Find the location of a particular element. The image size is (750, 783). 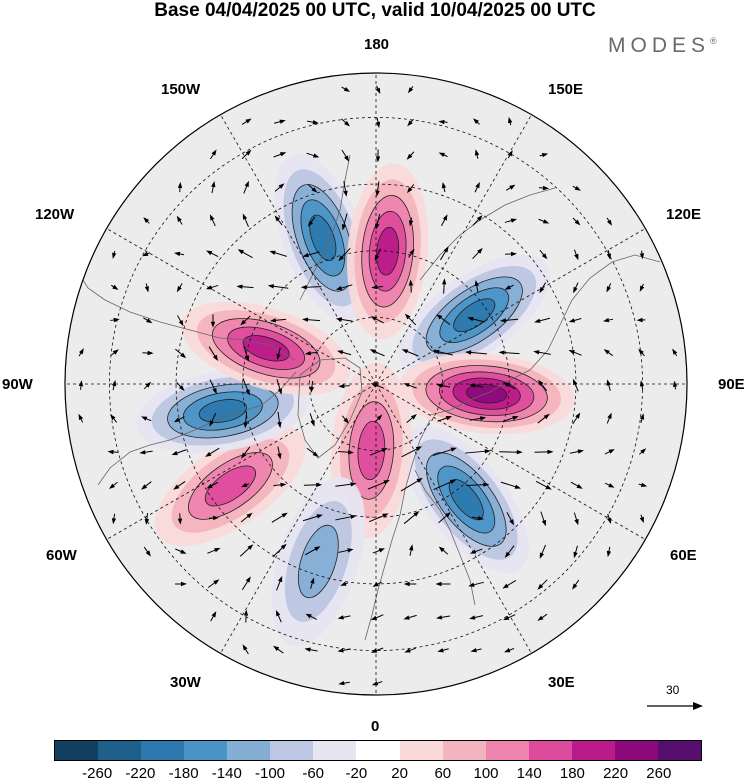

colorbar is located at coordinates (378, 750).